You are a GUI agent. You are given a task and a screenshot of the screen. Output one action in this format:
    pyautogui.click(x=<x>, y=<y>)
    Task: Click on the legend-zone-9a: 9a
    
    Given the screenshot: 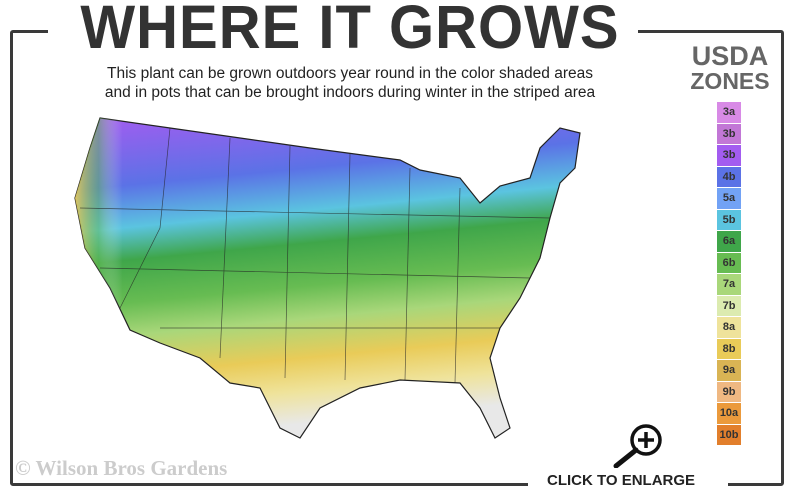 What is the action you would take?
    pyautogui.click(x=729, y=370)
    